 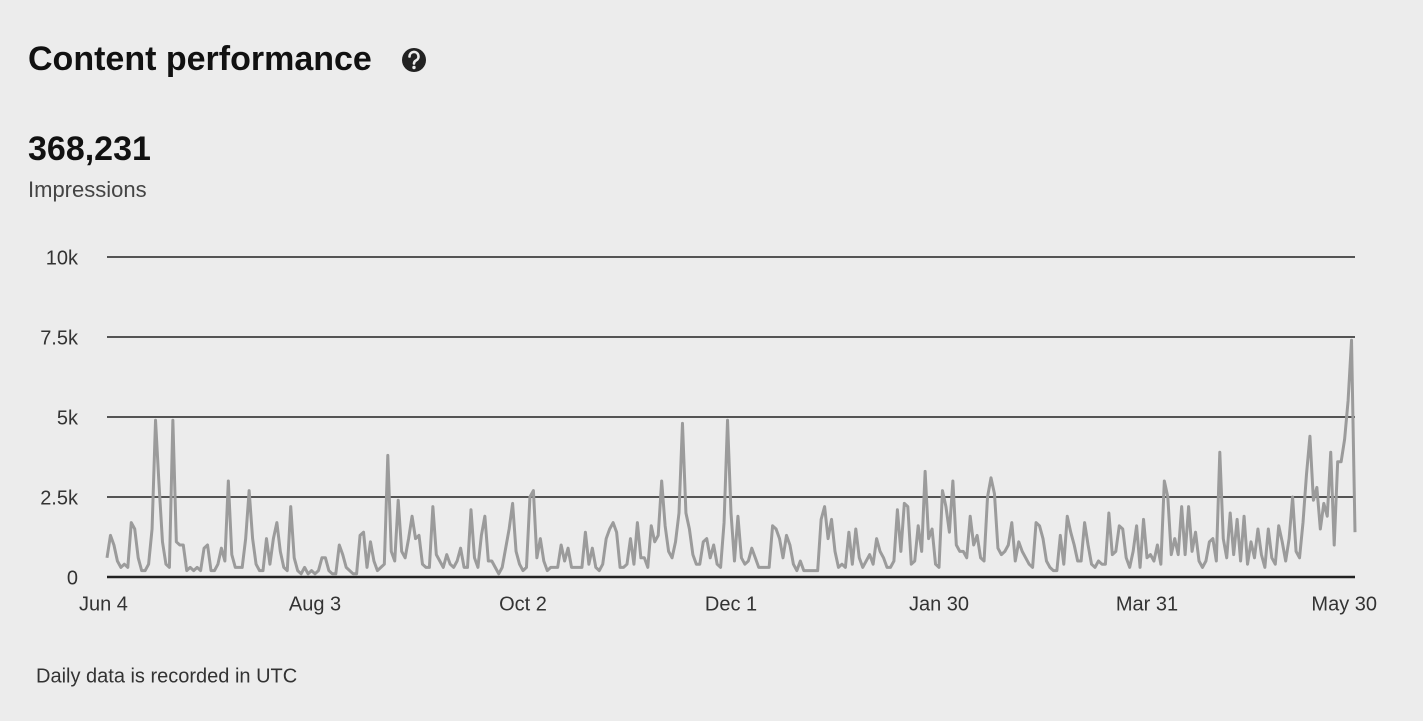 I want to click on x-tick-label: May 30, so click(x=1344, y=604).